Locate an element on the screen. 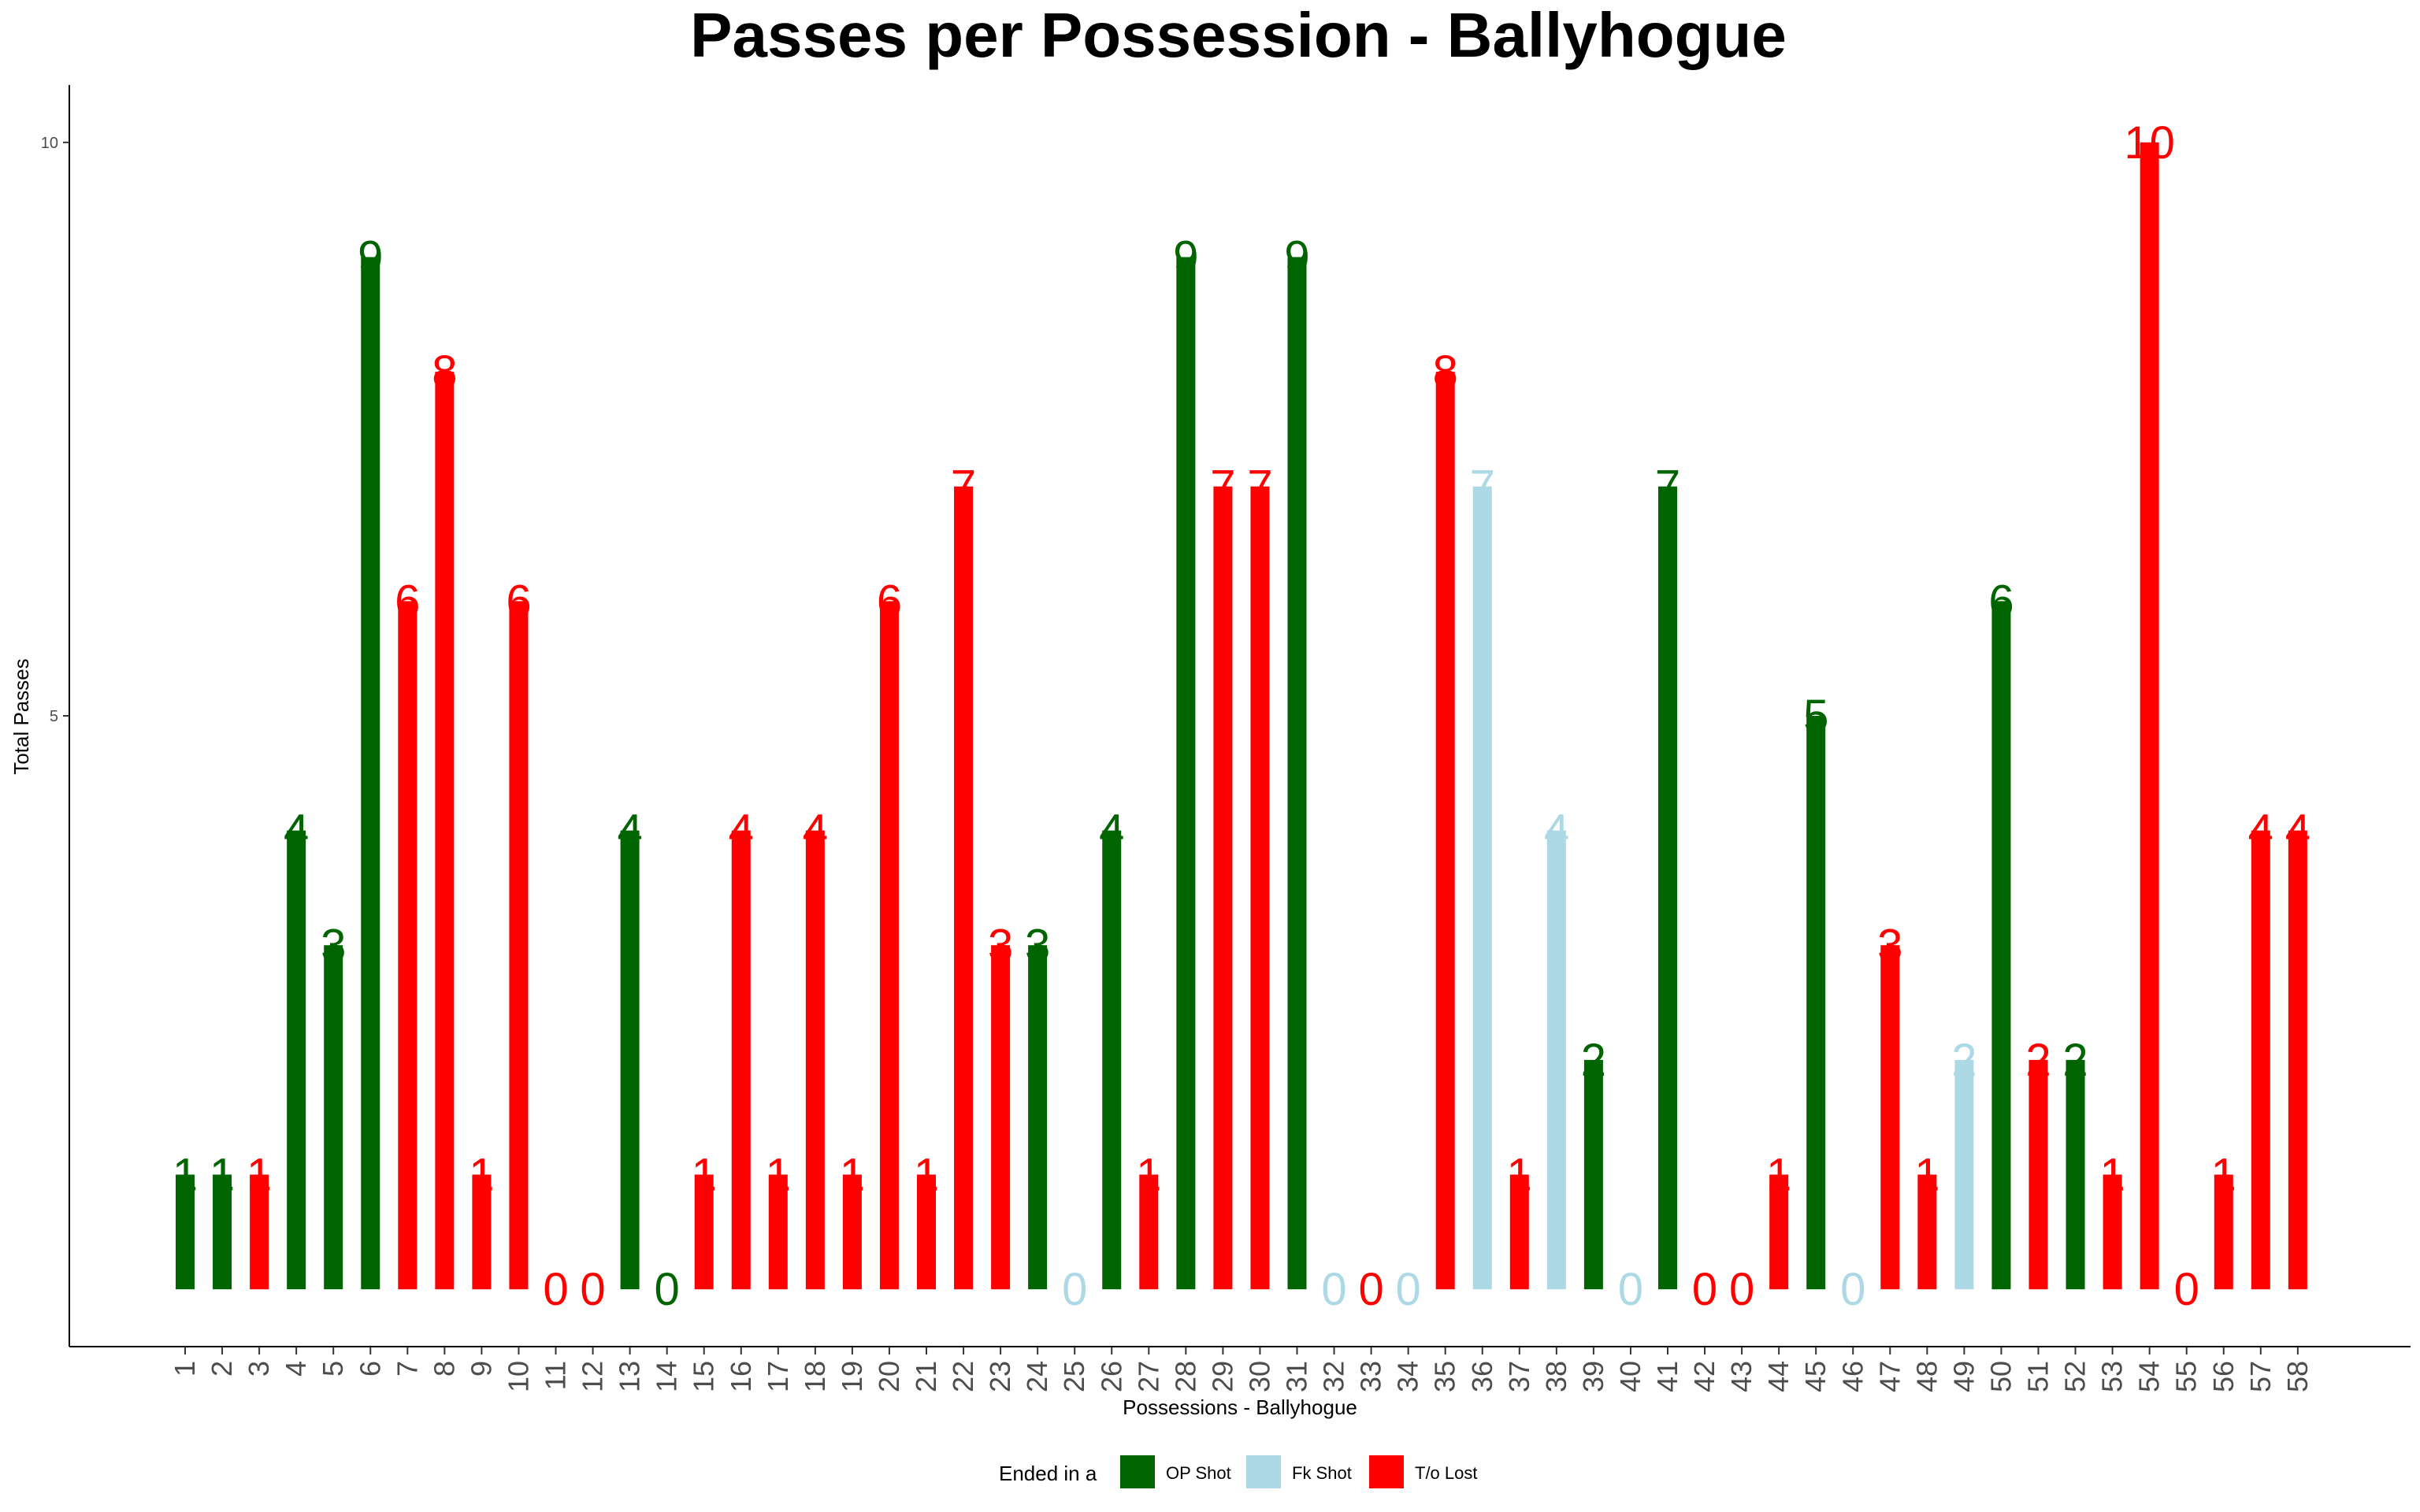 The image size is (2420, 1512). data-label-14: 0 is located at coordinates (667, 1289).